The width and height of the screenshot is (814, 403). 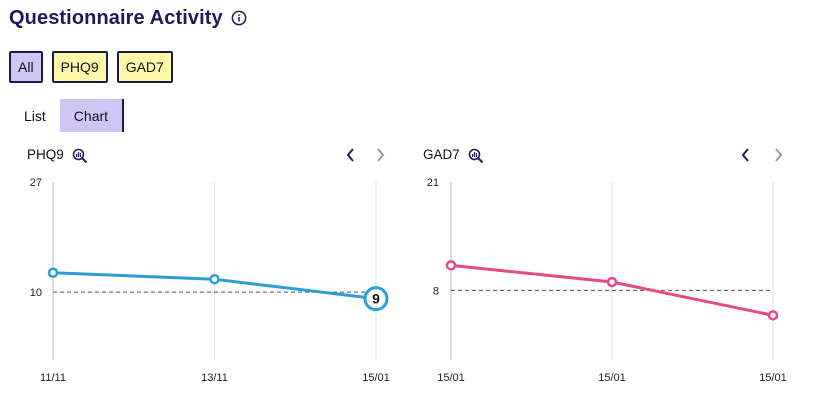 What do you see at coordinates (92, 115) in the screenshot?
I see `tab-chart: Chart` at bounding box center [92, 115].